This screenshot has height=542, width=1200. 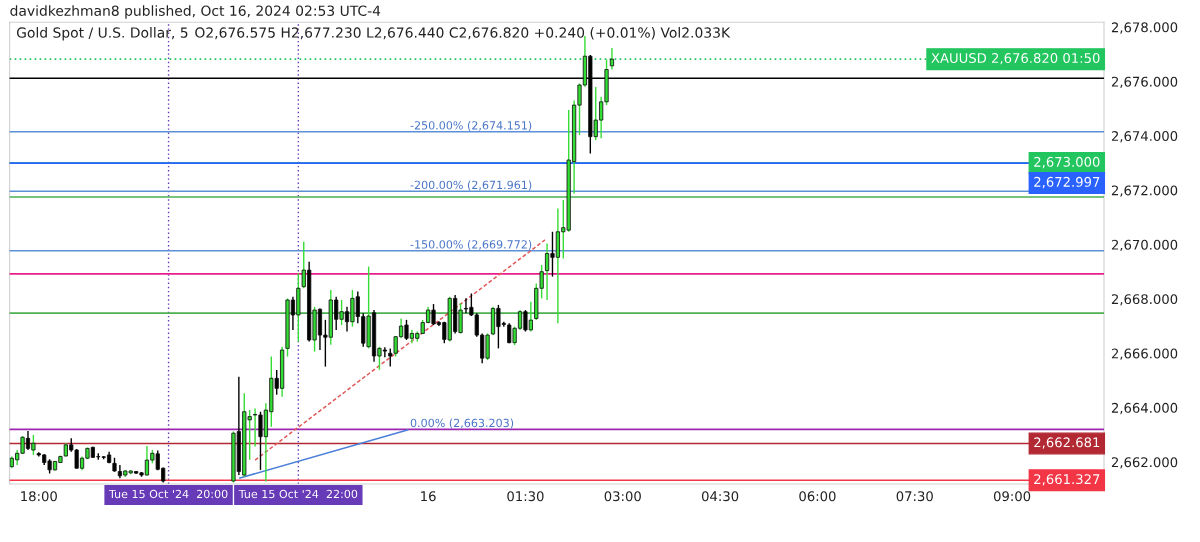 What do you see at coordinates (1144, 300) in the screenshot?
I see `y-tick-label: 2,668.000` at bounding box center [1144, 300].